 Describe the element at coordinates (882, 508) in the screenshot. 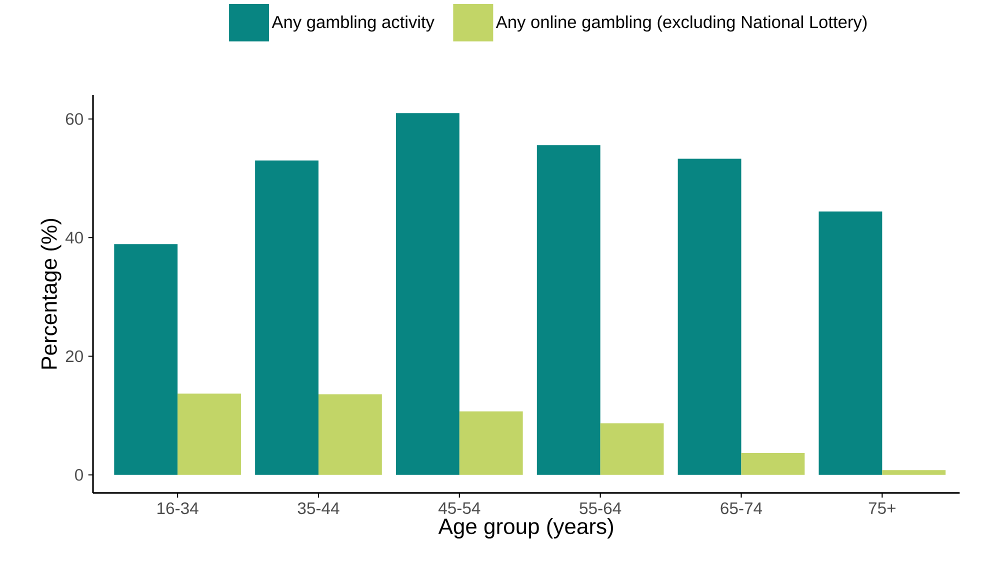

I see `x-tick-label: 75+` at that location.